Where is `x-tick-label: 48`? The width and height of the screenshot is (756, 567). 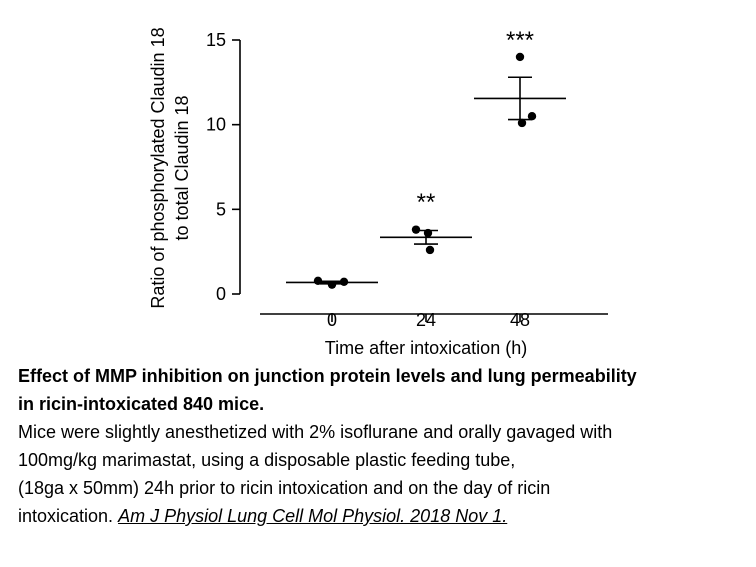
x-tick-label: 48 is located at coordinates (520, 320).